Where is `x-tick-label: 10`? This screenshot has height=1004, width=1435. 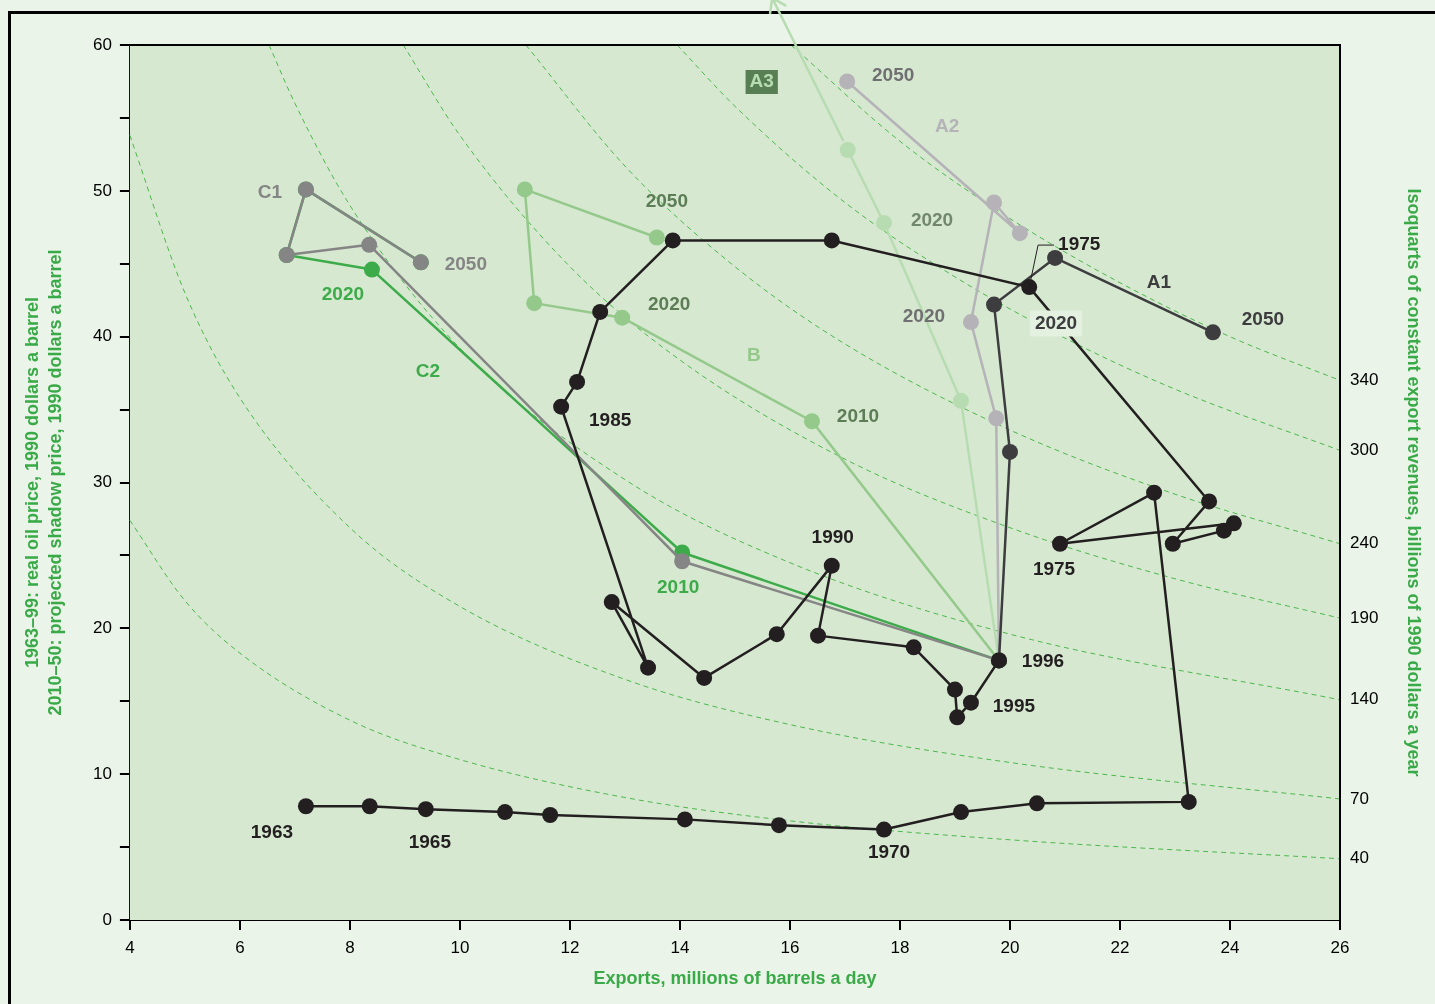 x-tick-label: 10 is located at coordinates (460, 947).